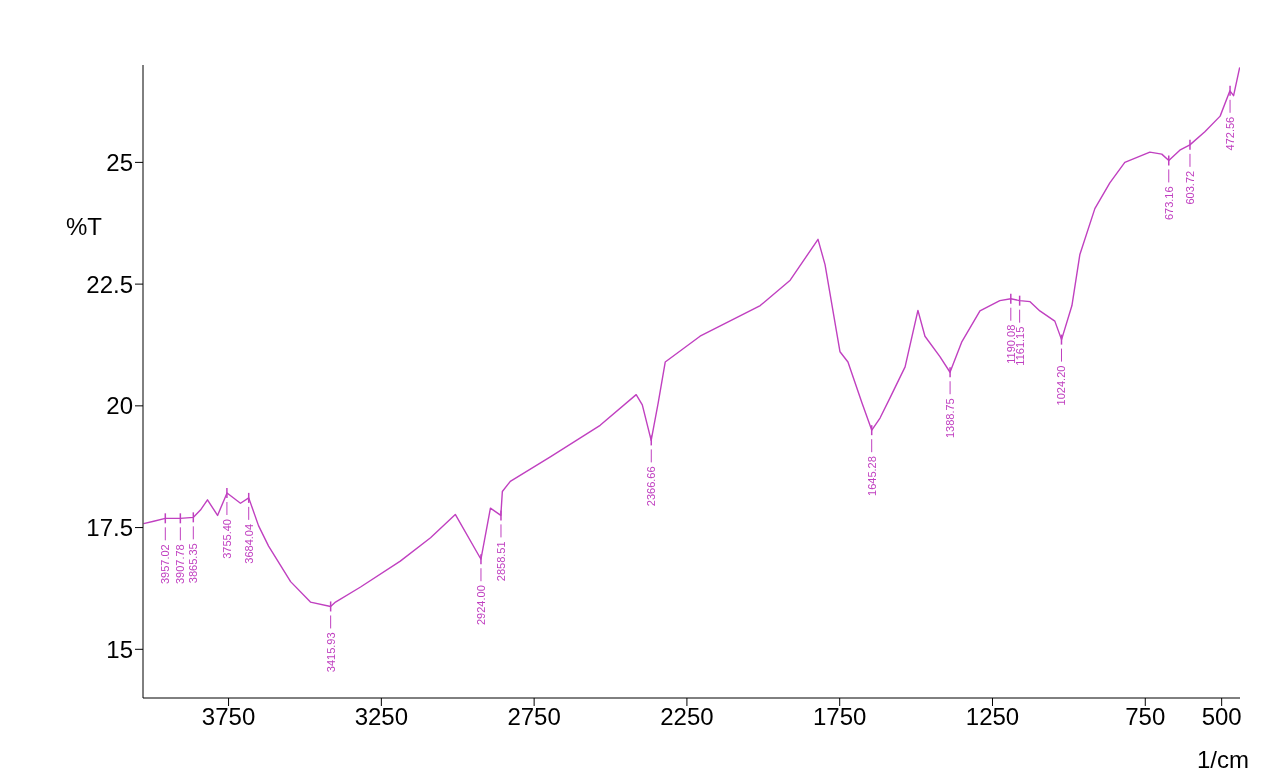 The width and height of the screenshot is (1265, 780). I want to click on x-tick-label: 1250, so click(992, 717).